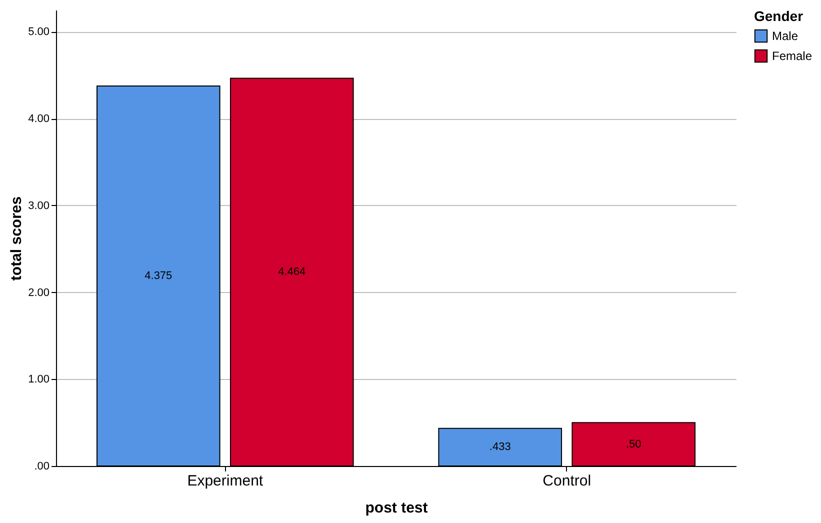  Describe the element at coordinates (634, 444) in the screenshot. I see `data-label: .50` at that location.